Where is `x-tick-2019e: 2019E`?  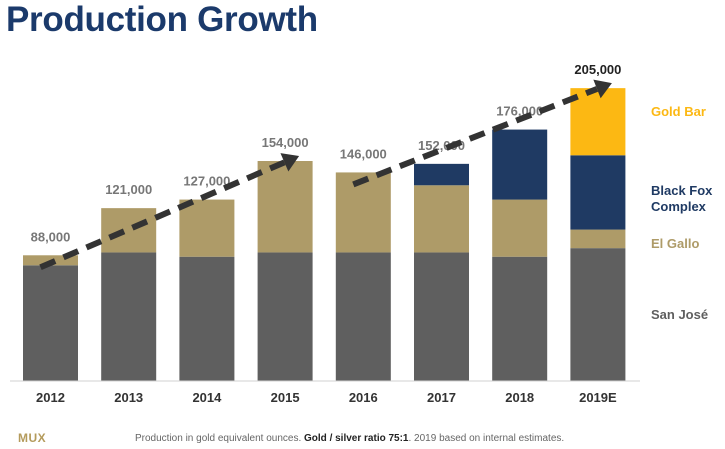 x-tick-2019e: 2019E is located at coordinates (598, 397).